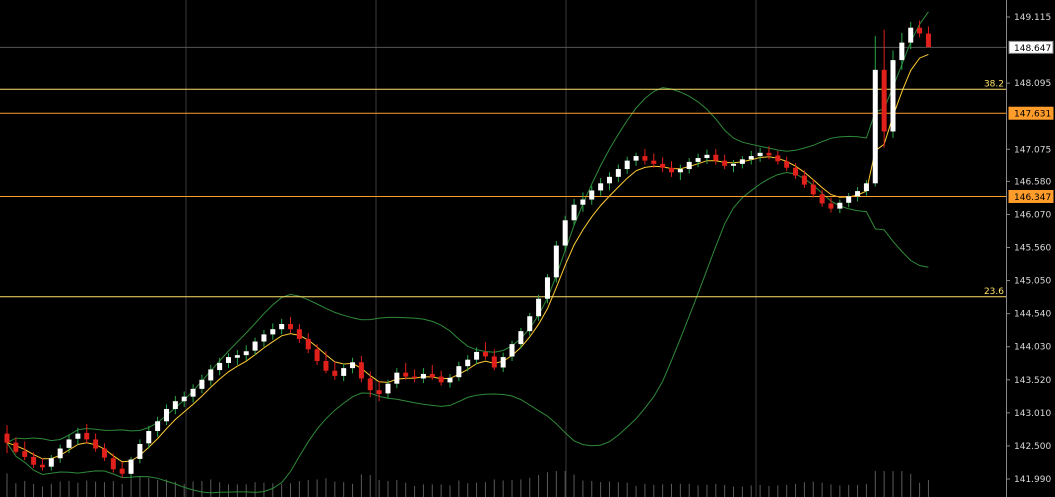  Describe the element at coordinates (1032, 215) in the screenshot. I see `price-tick-label: 146.070` at that location.